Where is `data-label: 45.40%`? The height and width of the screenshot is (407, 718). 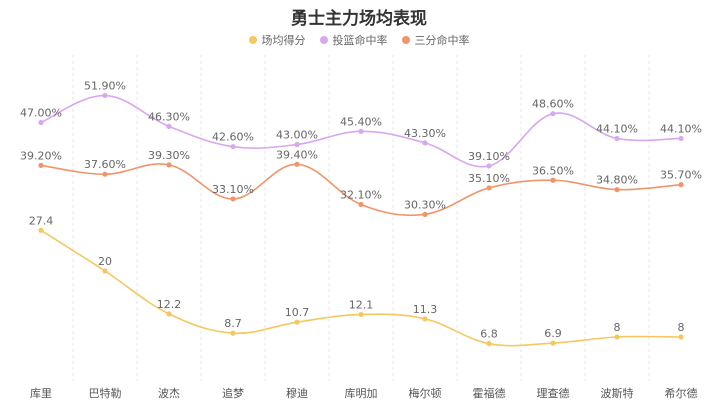
data-label: 45.40% is located at coordinates (361, 121).